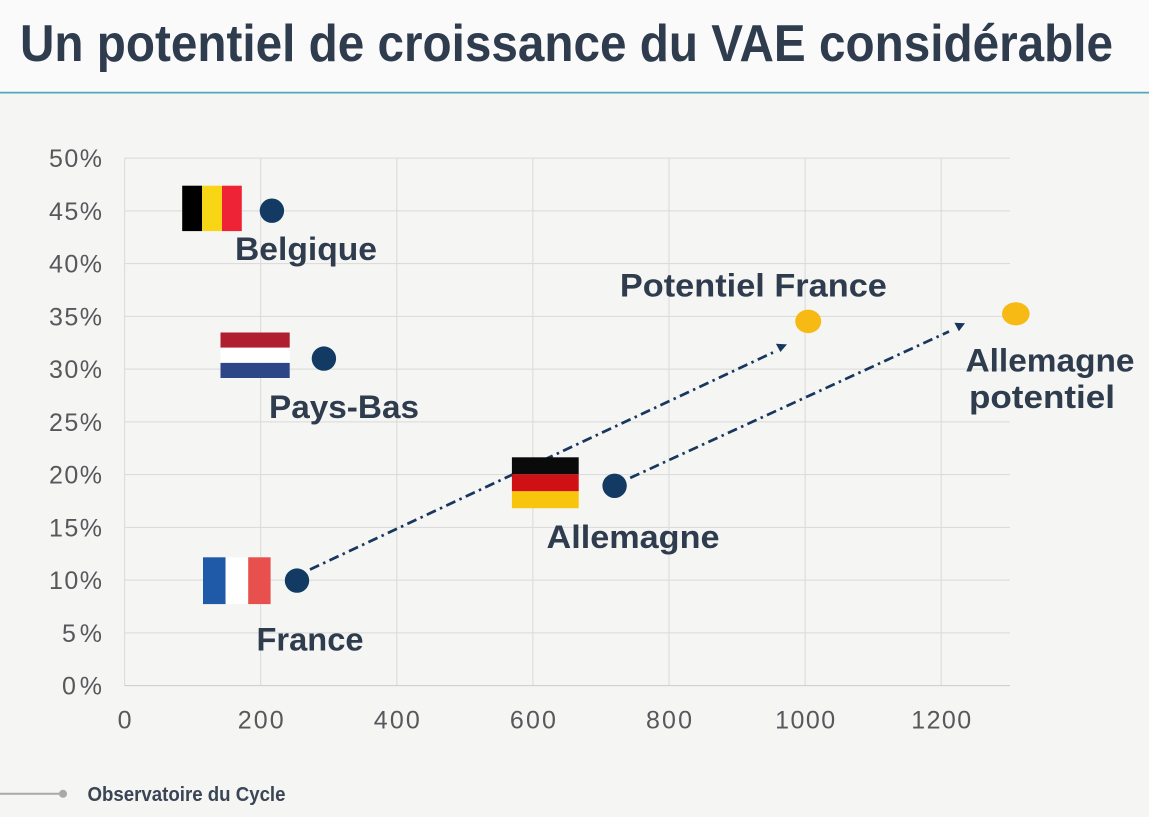 The width and height of the screenshot is (1149, 817). What do you see at coordinates (753, 286) in the screenshot?
I see `svg-text: Potentiel France` at bounding box center [753, 286].